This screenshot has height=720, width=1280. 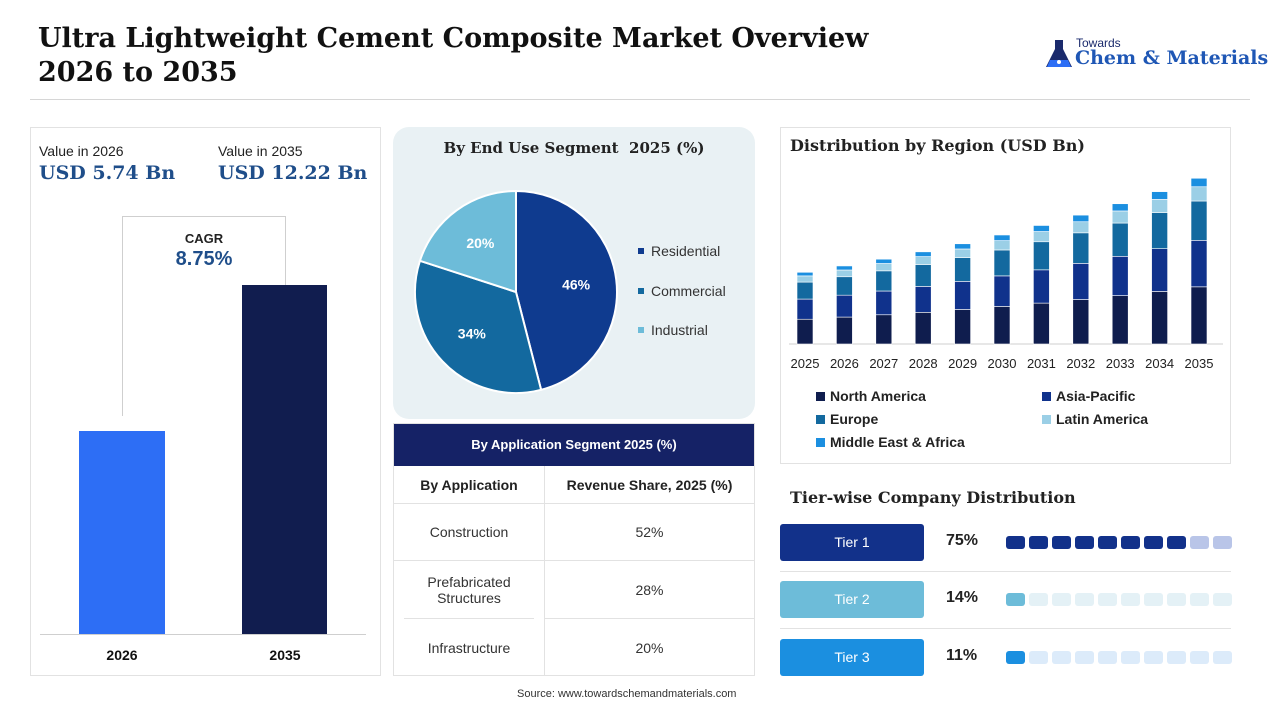 What do you see at coordinates (1041, 228) in the screenshot?
I see `region-bar-2031-middle-east-africa` at bounding box center [1041, 228].